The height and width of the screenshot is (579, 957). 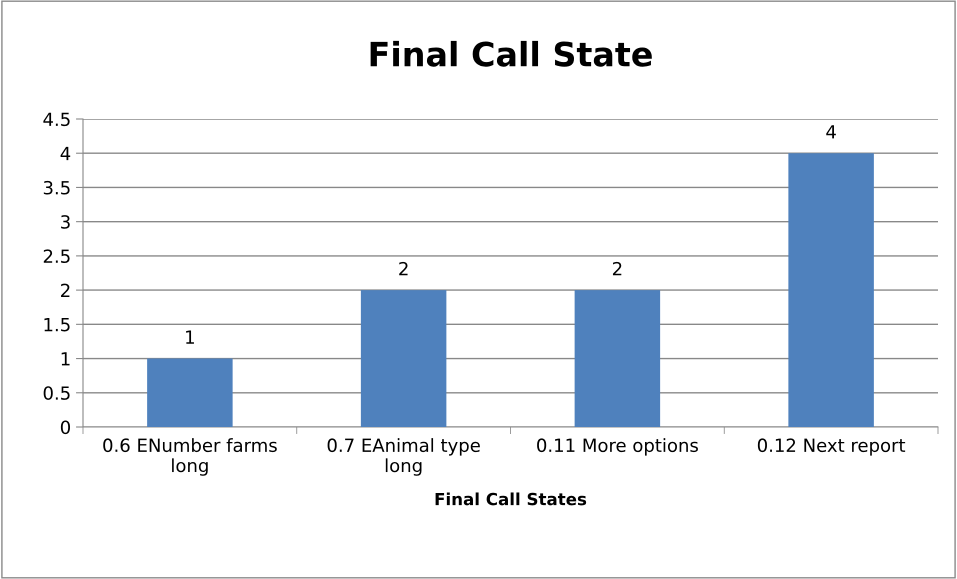 What do you see at coordinates (65, 153) in the screenshot?
I see `y-tick-label: 4` at bounding box center [65, 153].